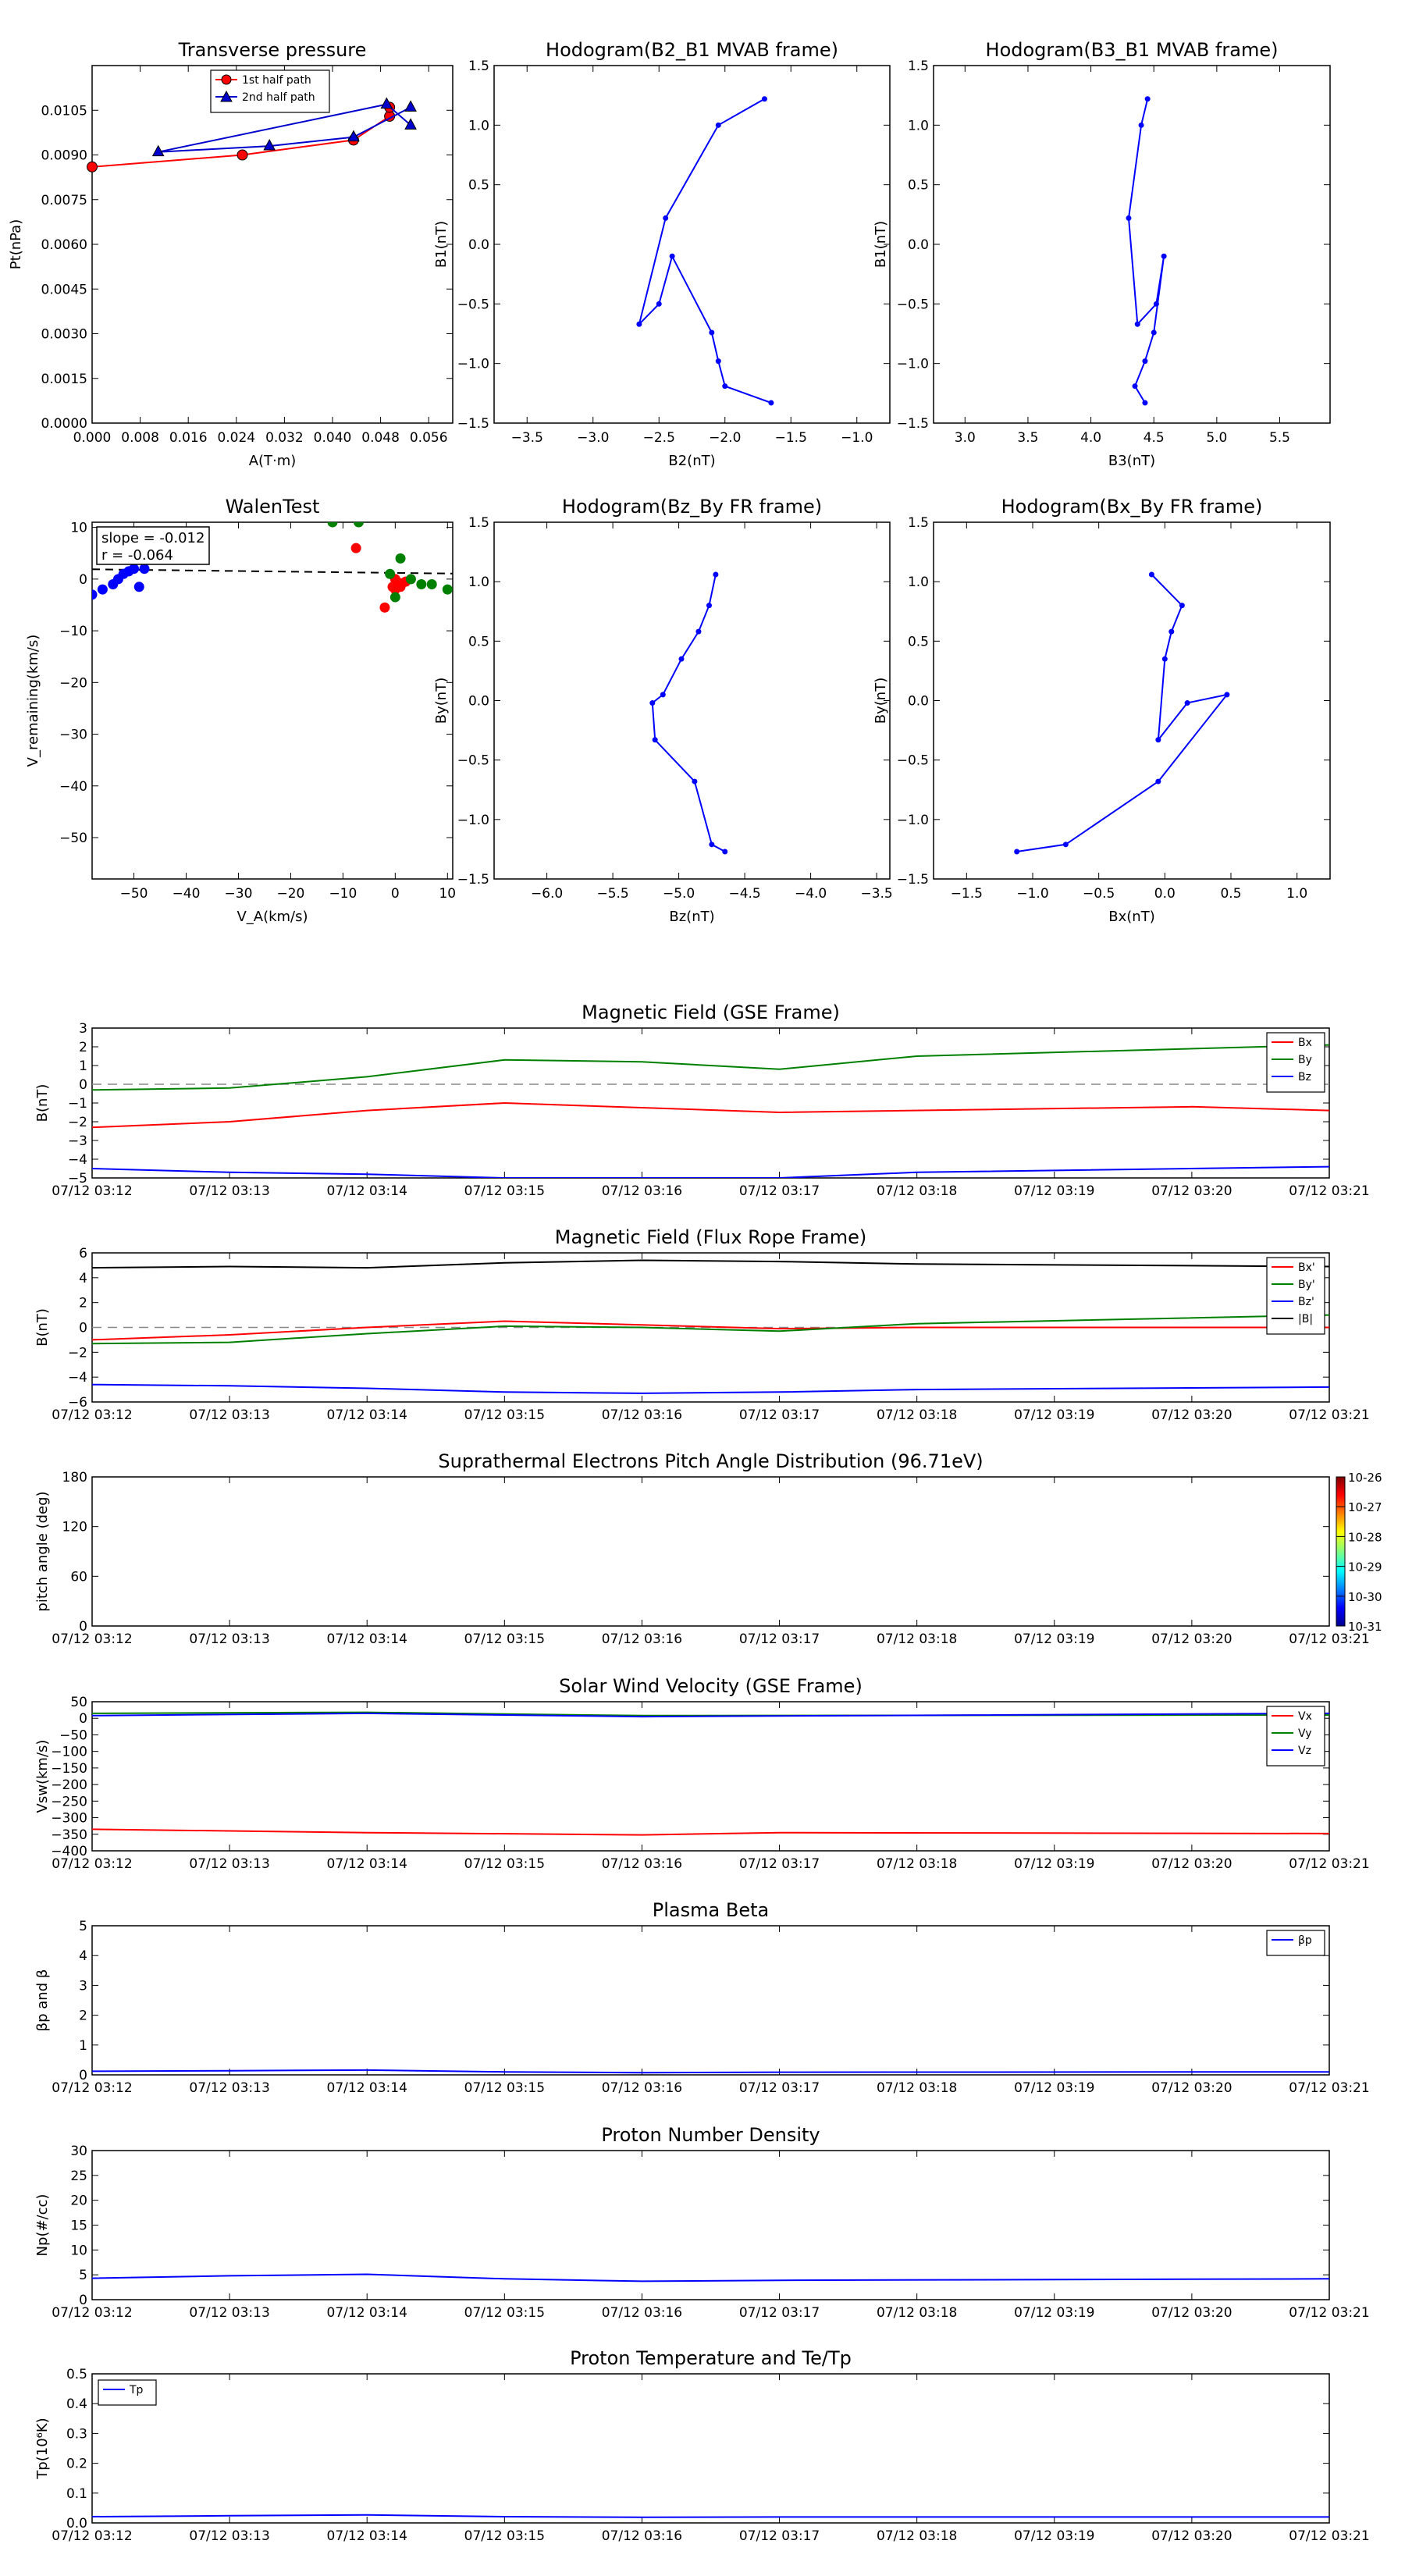  I want to click on mag_gse-xtick-label: 07/12 03:20, so click(1191, 1191).